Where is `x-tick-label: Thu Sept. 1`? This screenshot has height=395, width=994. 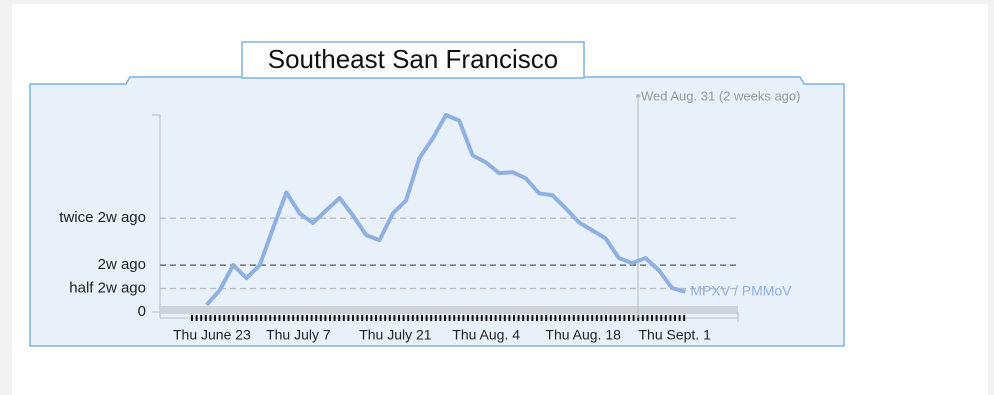 x-tick-label: Thu Sept. 1 is located at coordinates (675, 335).